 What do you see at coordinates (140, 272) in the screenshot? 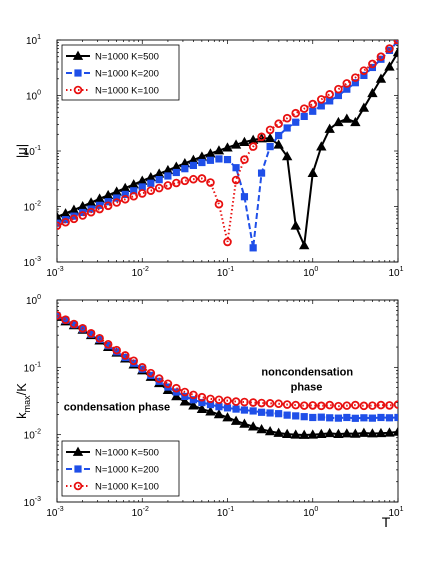
I see `top-x-tick-label: 10⁻²` at bounding box center [140, 272].